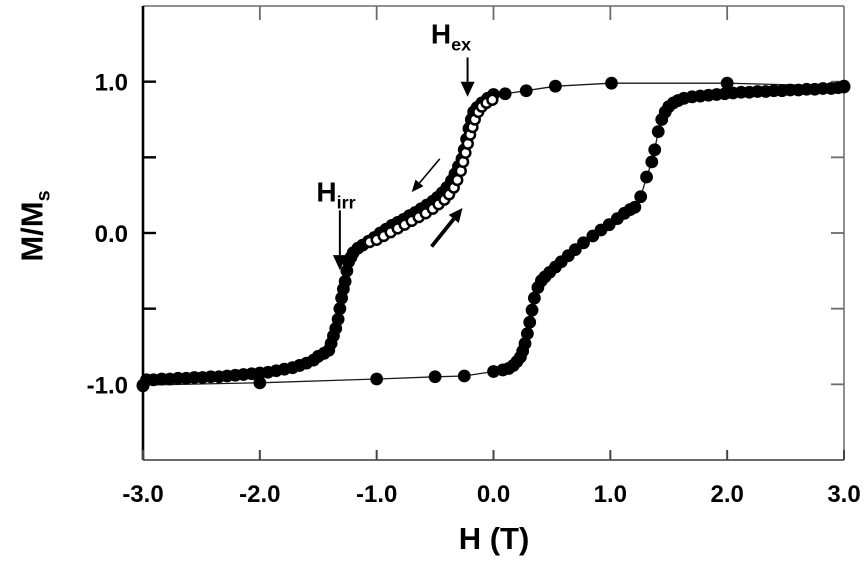 This screenshot has height=567, width=865. I want to click on x-axis-tick-label: -2.0, so click(259, 494).